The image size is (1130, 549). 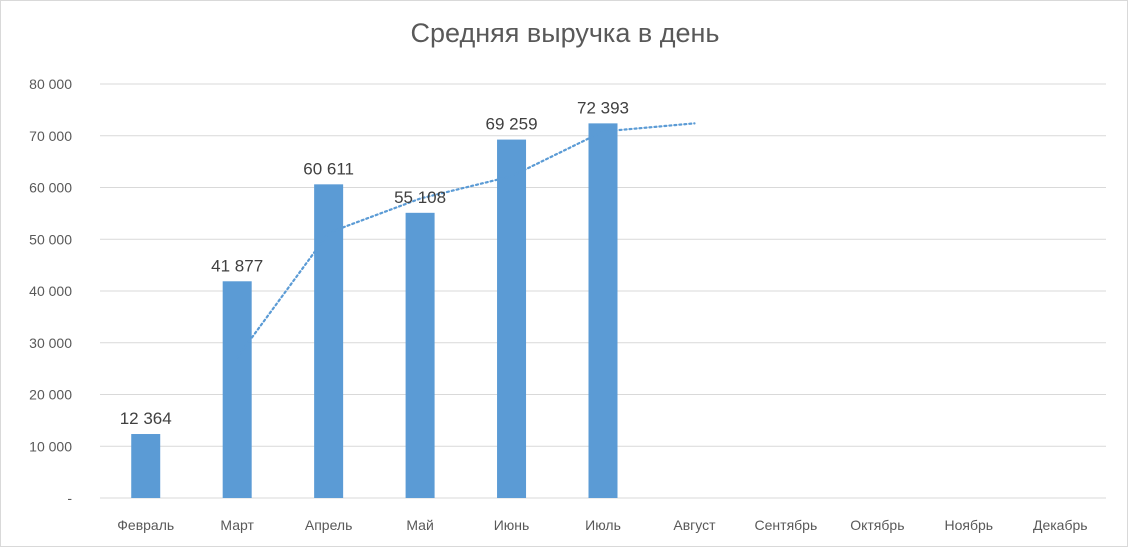 What do you see at coordinates (512, 525) in the screenshot?
I see `x-tick-label: Июнь` at bounding box center [512, 525].